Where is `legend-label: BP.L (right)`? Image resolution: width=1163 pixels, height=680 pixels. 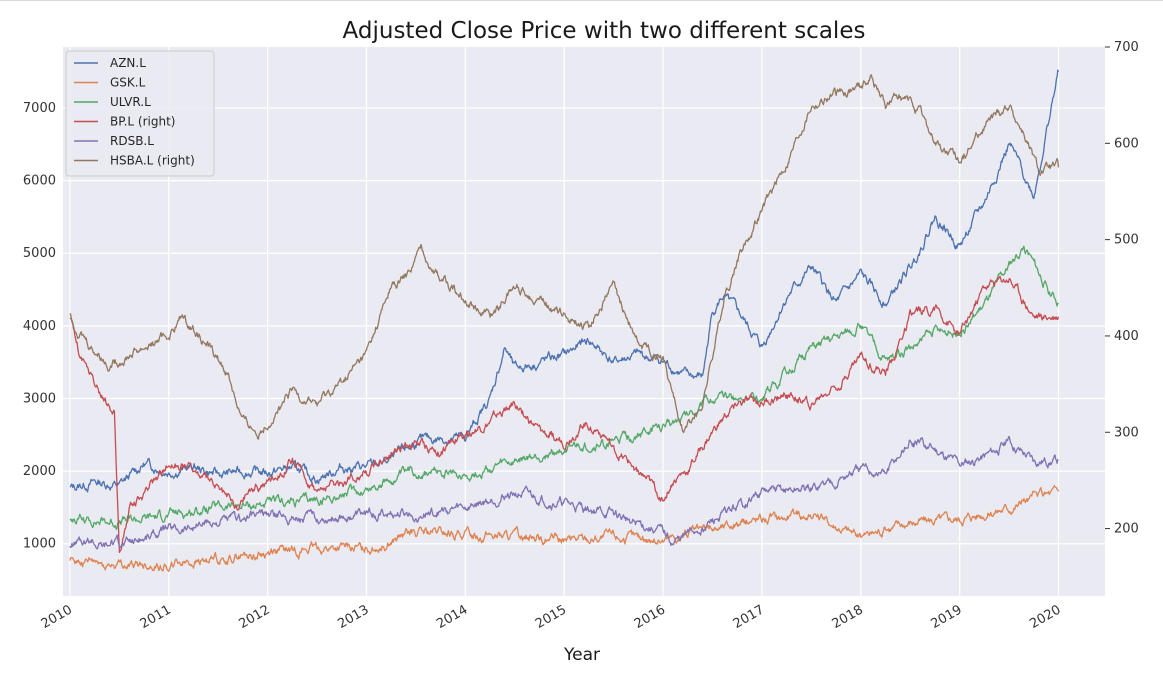 legend-label: BP.L (right) is located at coordinates (142, 122).